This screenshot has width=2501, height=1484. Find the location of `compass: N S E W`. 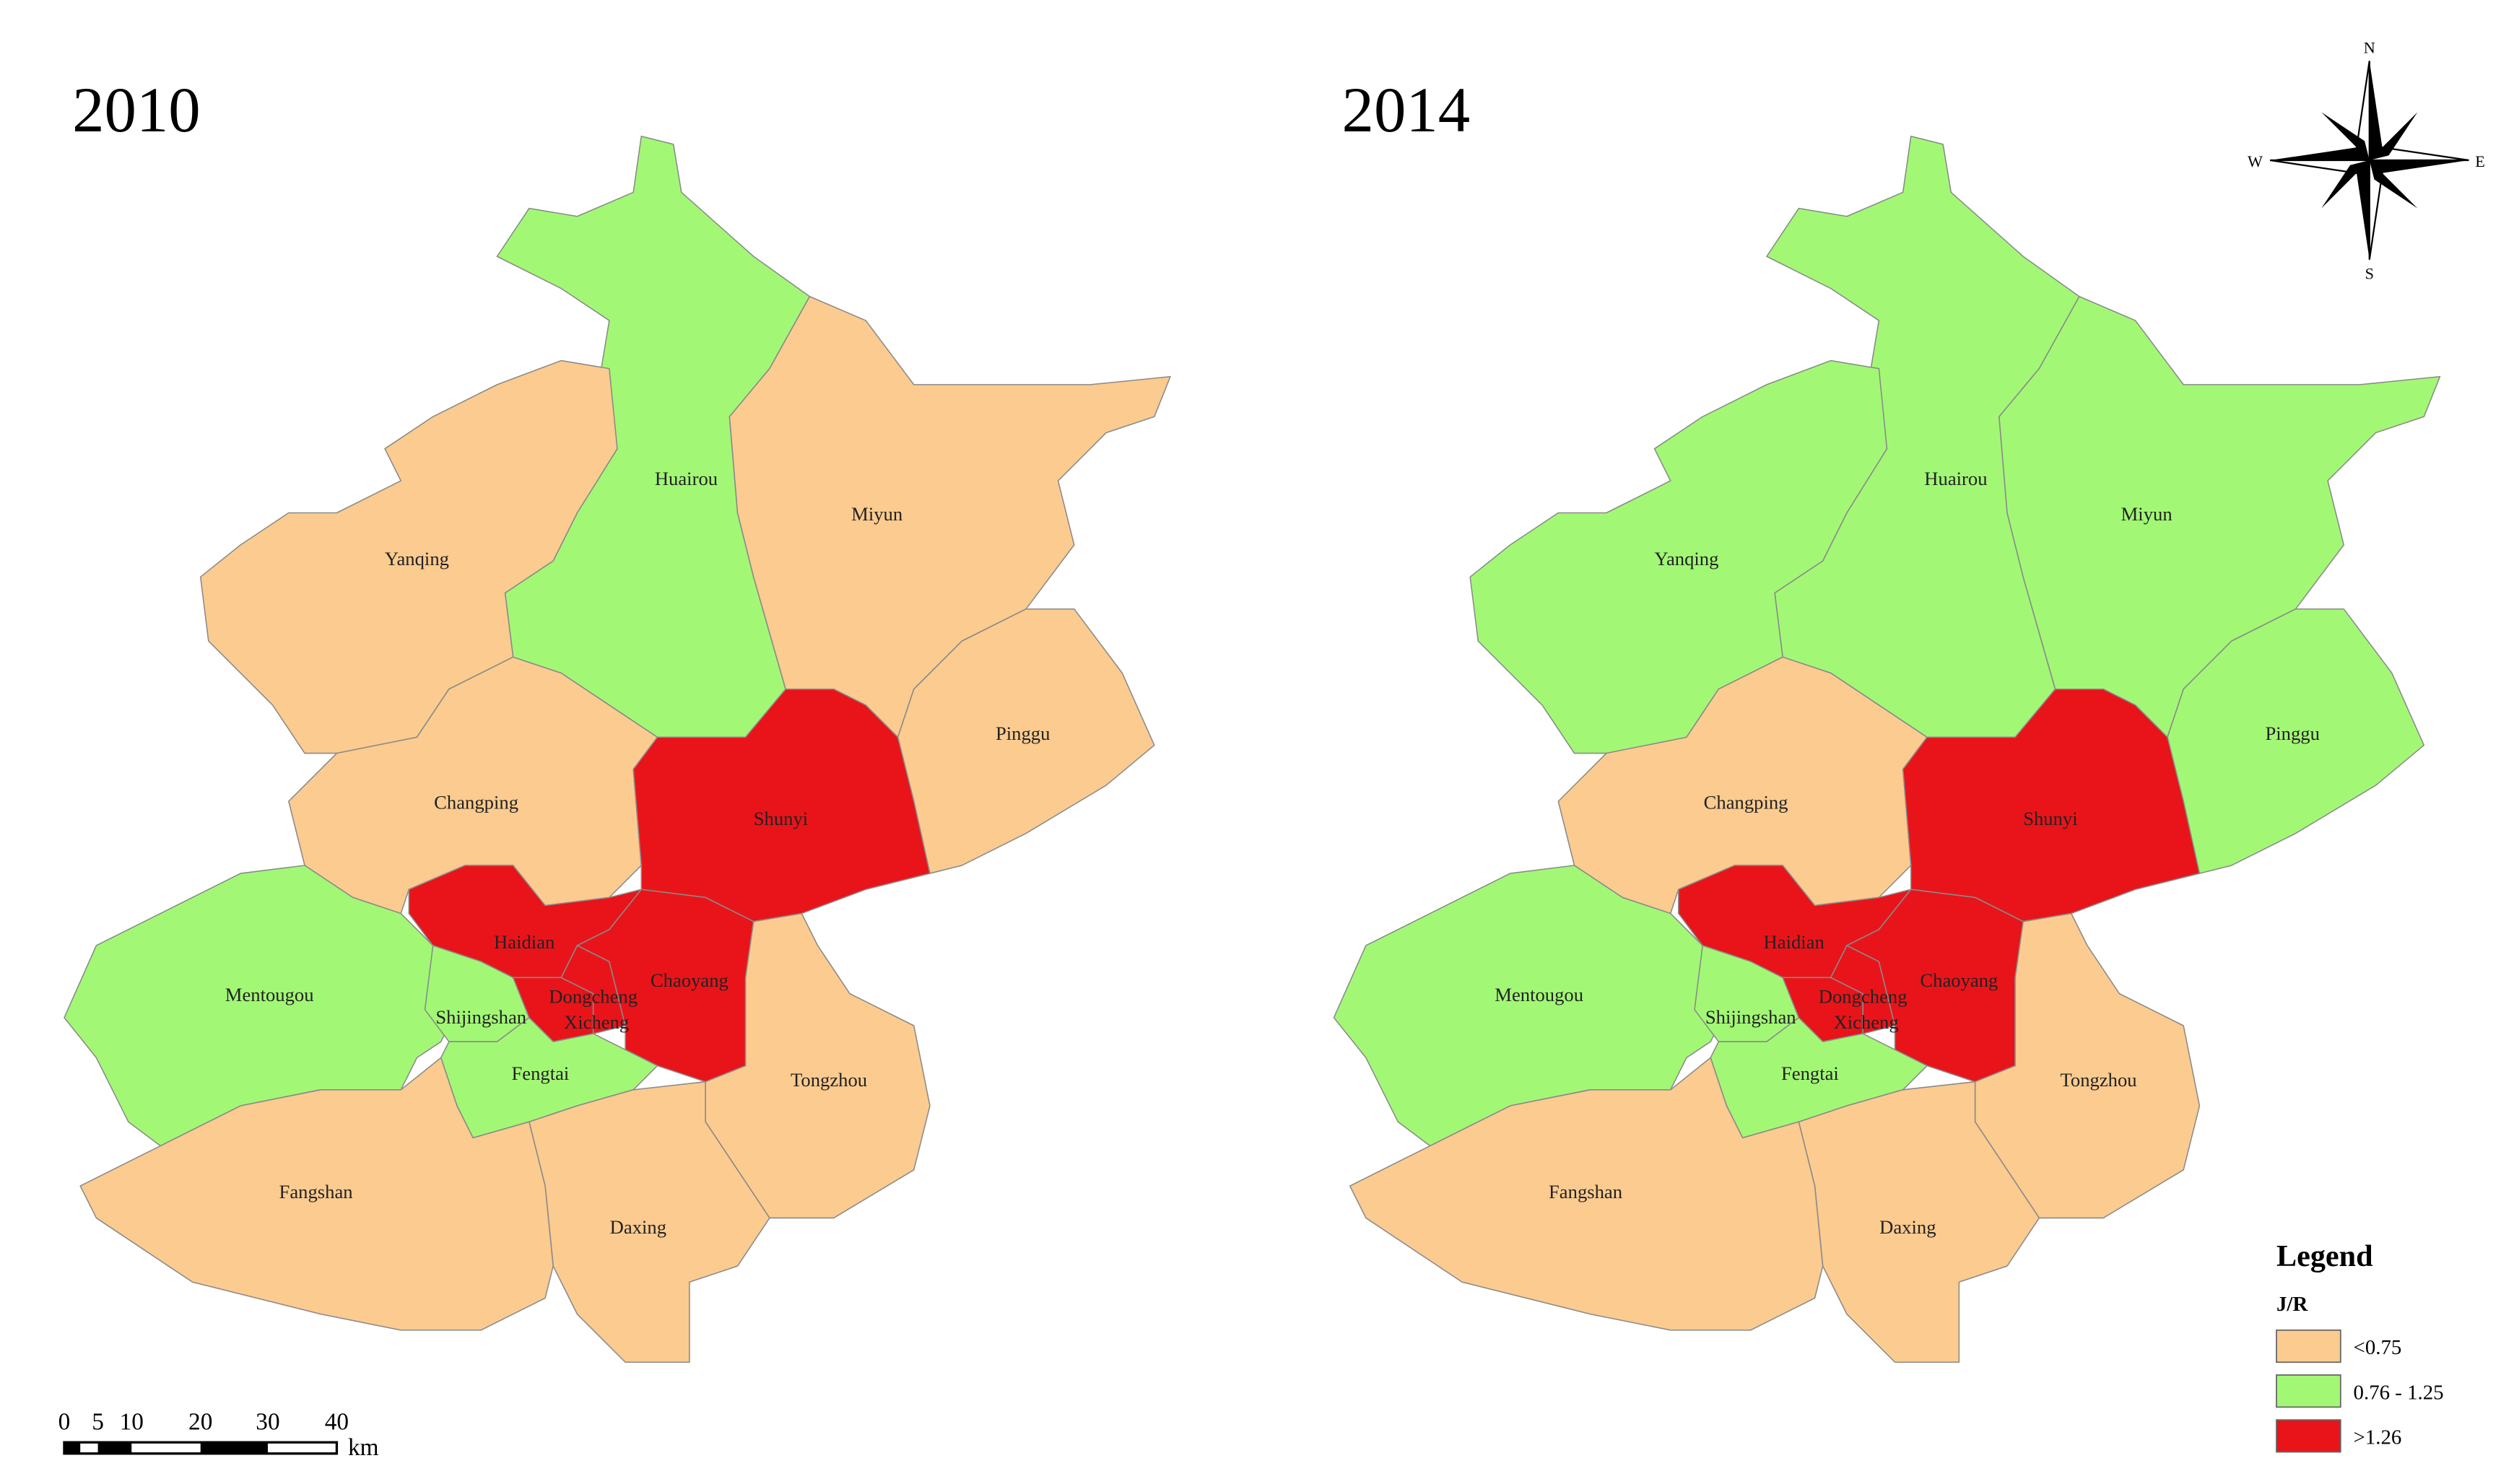

compass: N S E W is located at coordinates (2366, 160).